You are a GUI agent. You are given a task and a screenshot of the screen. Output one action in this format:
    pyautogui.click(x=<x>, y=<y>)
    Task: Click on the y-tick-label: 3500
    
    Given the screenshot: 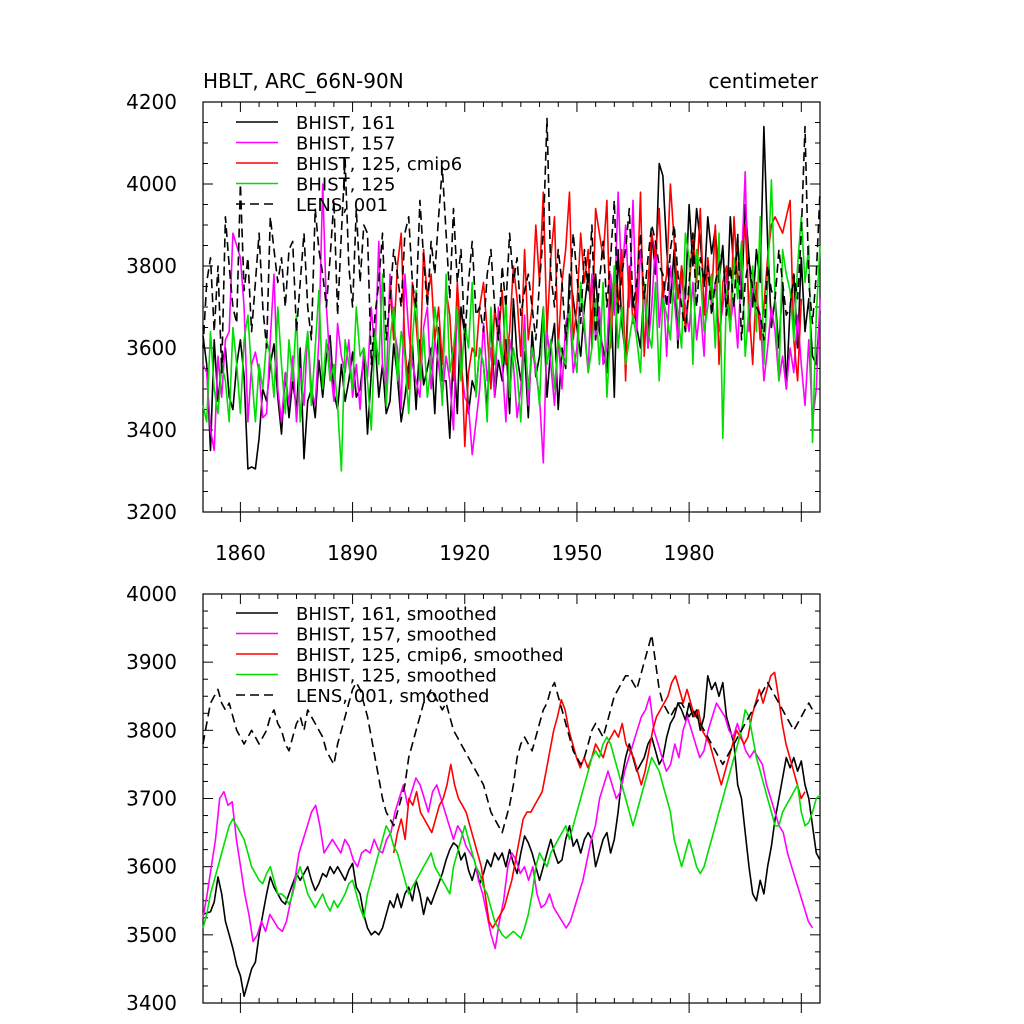 What is the action you would take?
    pyautogui.click(x=151, y=935)
    